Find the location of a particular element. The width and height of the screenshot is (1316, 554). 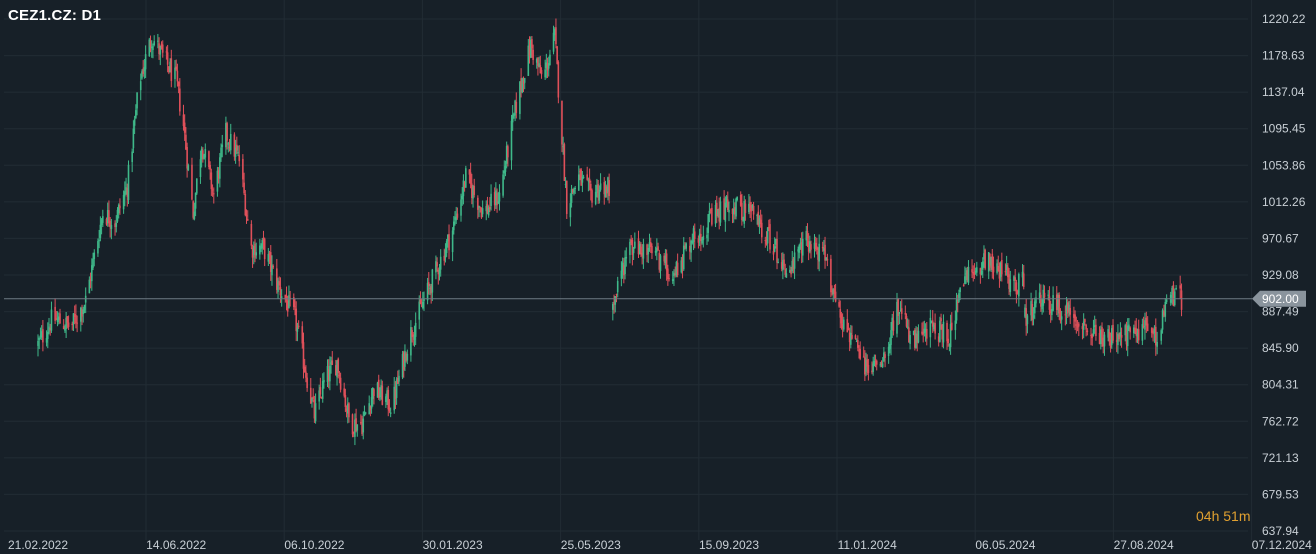

x-tick-label: 06.05.2024 is located at coordinates (1005, 545).